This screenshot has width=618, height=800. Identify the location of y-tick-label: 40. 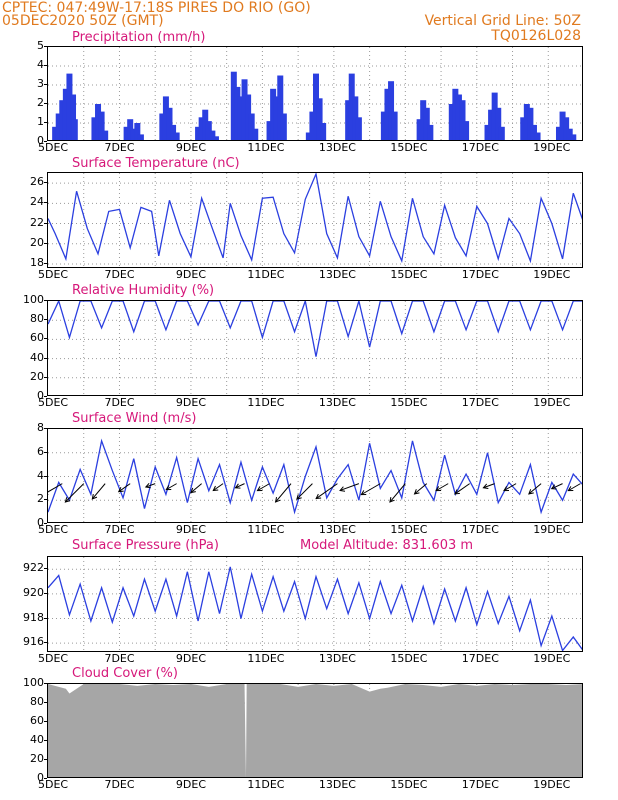
(37, 739).